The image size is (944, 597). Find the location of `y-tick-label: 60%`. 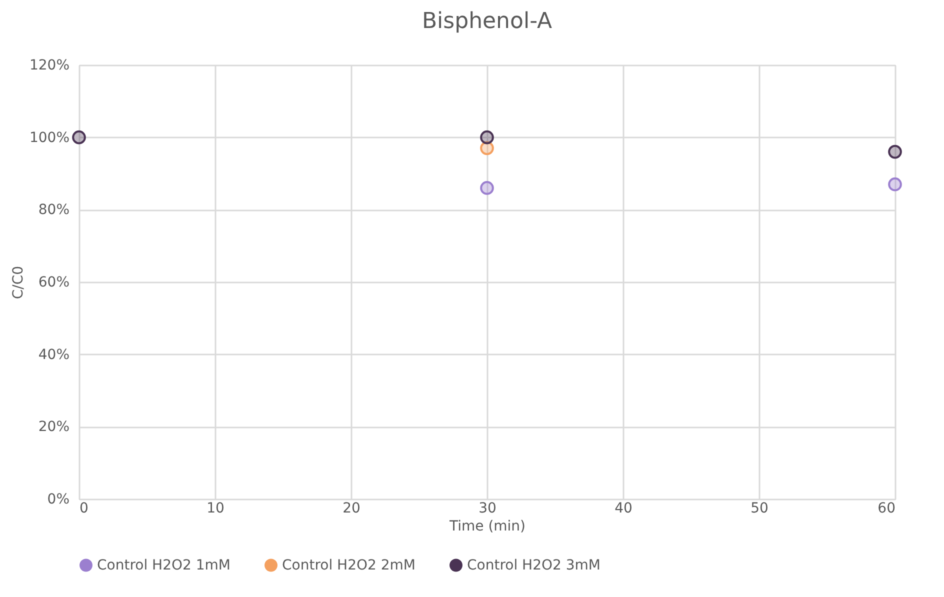

y-tick-label: 60% is located at coordinates (54, 282).